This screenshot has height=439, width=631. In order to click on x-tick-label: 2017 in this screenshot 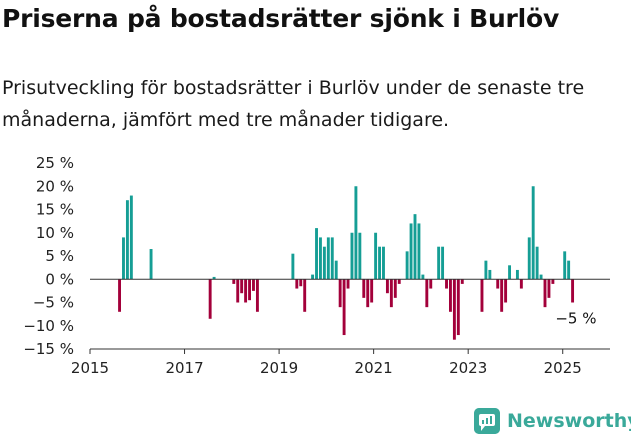, I will do `click(184, 368)`.